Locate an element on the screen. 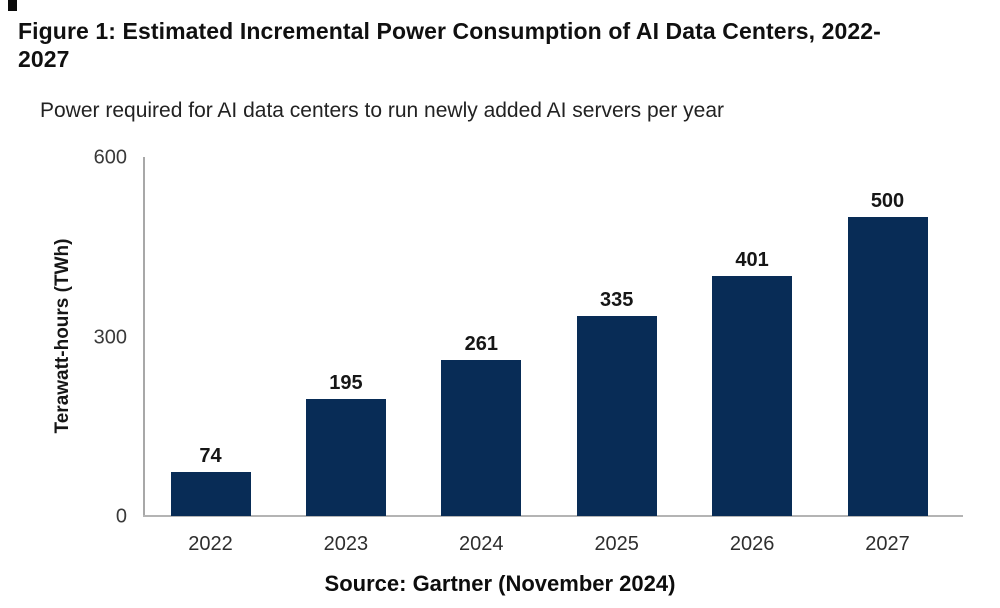  bar-2024 is located at coordinates (481, 438).